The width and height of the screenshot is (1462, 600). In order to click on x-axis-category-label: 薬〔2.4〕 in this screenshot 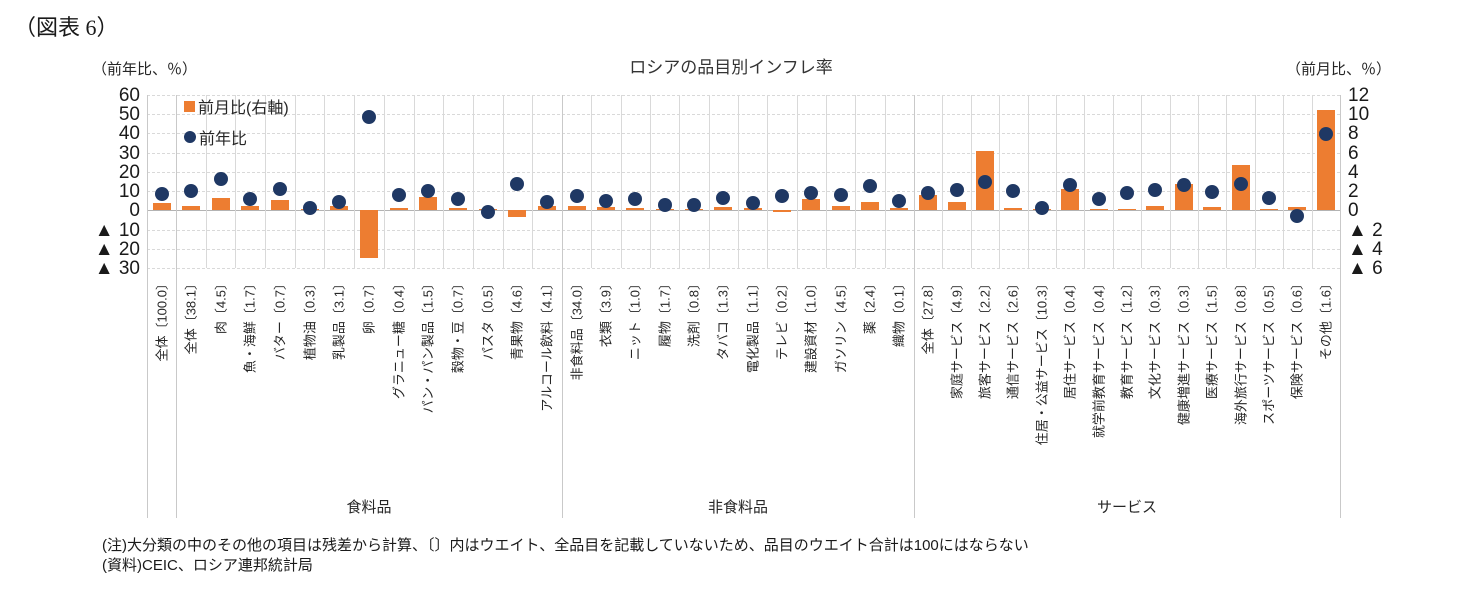, I will do `click(870, 306)`.